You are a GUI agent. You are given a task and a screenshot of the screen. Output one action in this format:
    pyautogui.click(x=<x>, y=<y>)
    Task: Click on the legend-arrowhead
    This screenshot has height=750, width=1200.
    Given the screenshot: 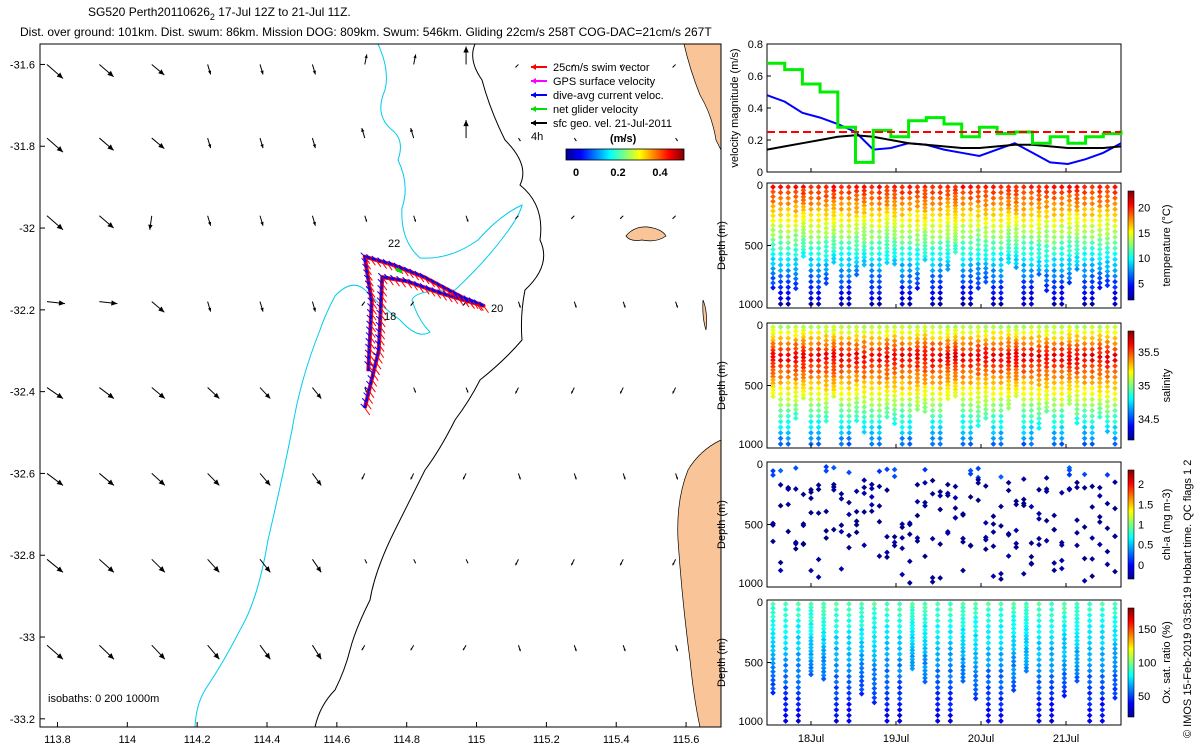 What is the action you would take?
    pyautogui.click(x=533, y=67)
    